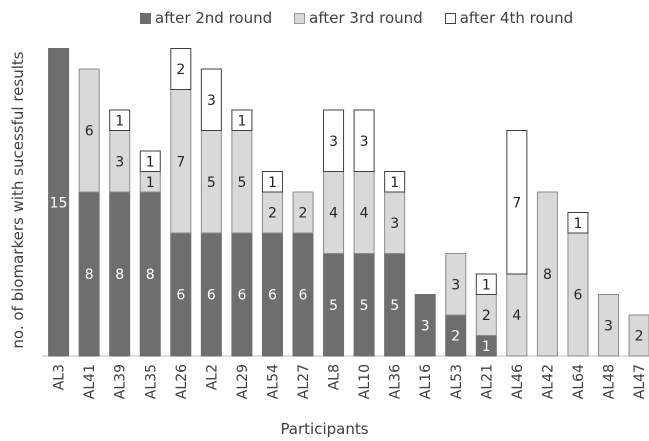 This screenshot has height=441, width=649. I want to click on data-label-AL39-2: 8, so click(119, 275).